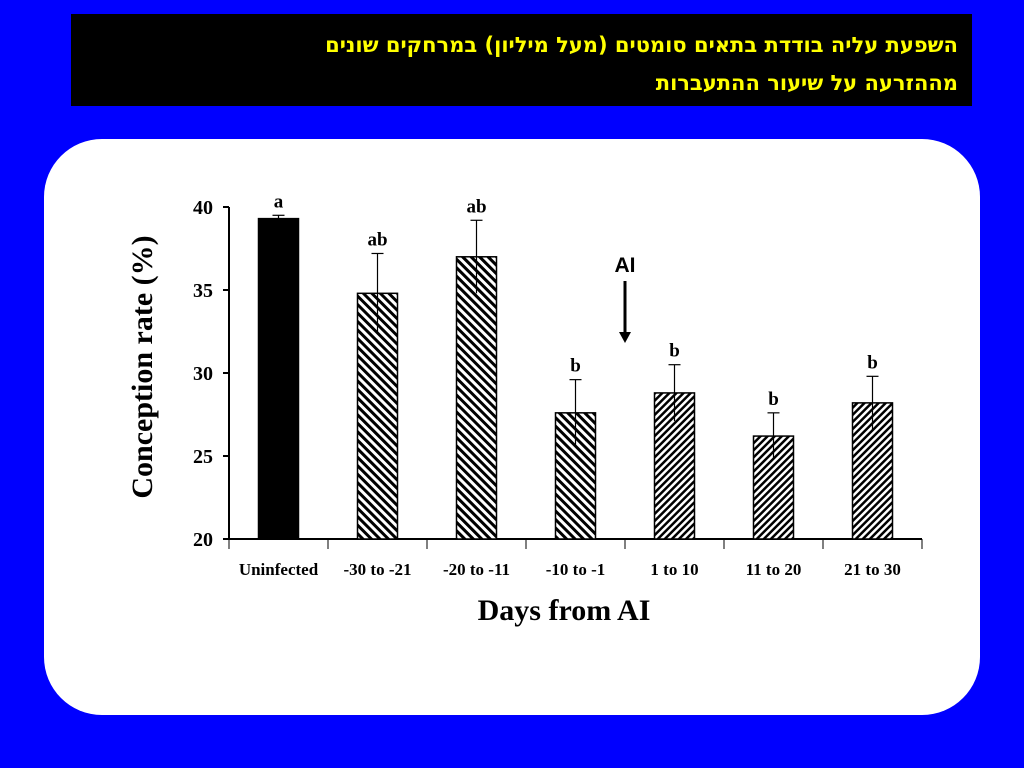  Describe the element at coordinates (476, 569) in the screenshot. I see `category-label: -20 to -11` at that location.